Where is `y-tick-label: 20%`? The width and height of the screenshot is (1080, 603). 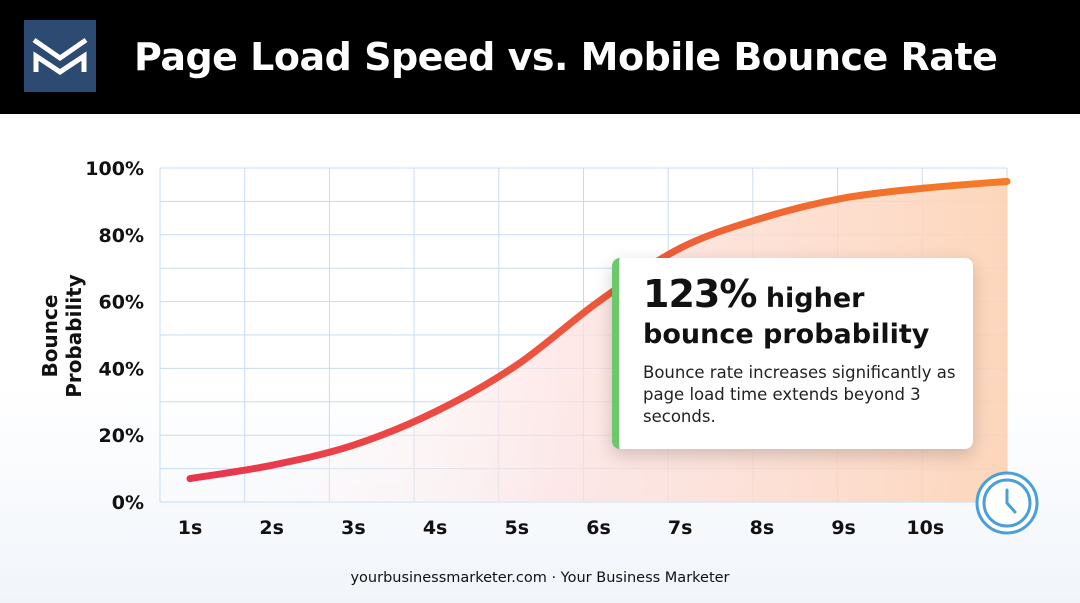
y-tick-label: 20% is located at coordinates (121, 436).